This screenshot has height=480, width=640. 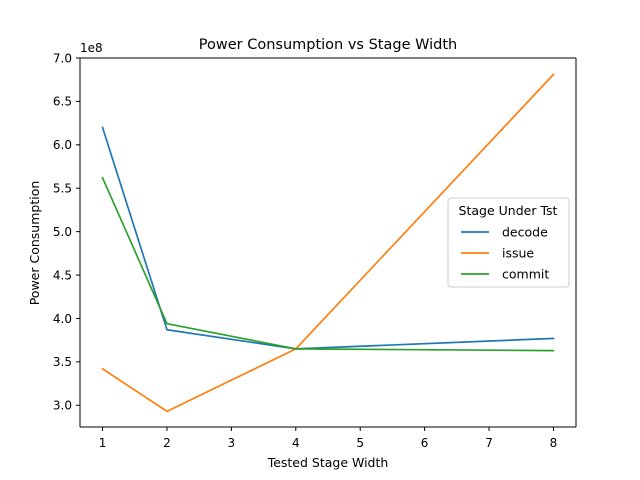 What do you see at coordinates (62, 189) in the screenshot?
I see `y-tick-label-6: 5.5` at bounding box center [62, 189].